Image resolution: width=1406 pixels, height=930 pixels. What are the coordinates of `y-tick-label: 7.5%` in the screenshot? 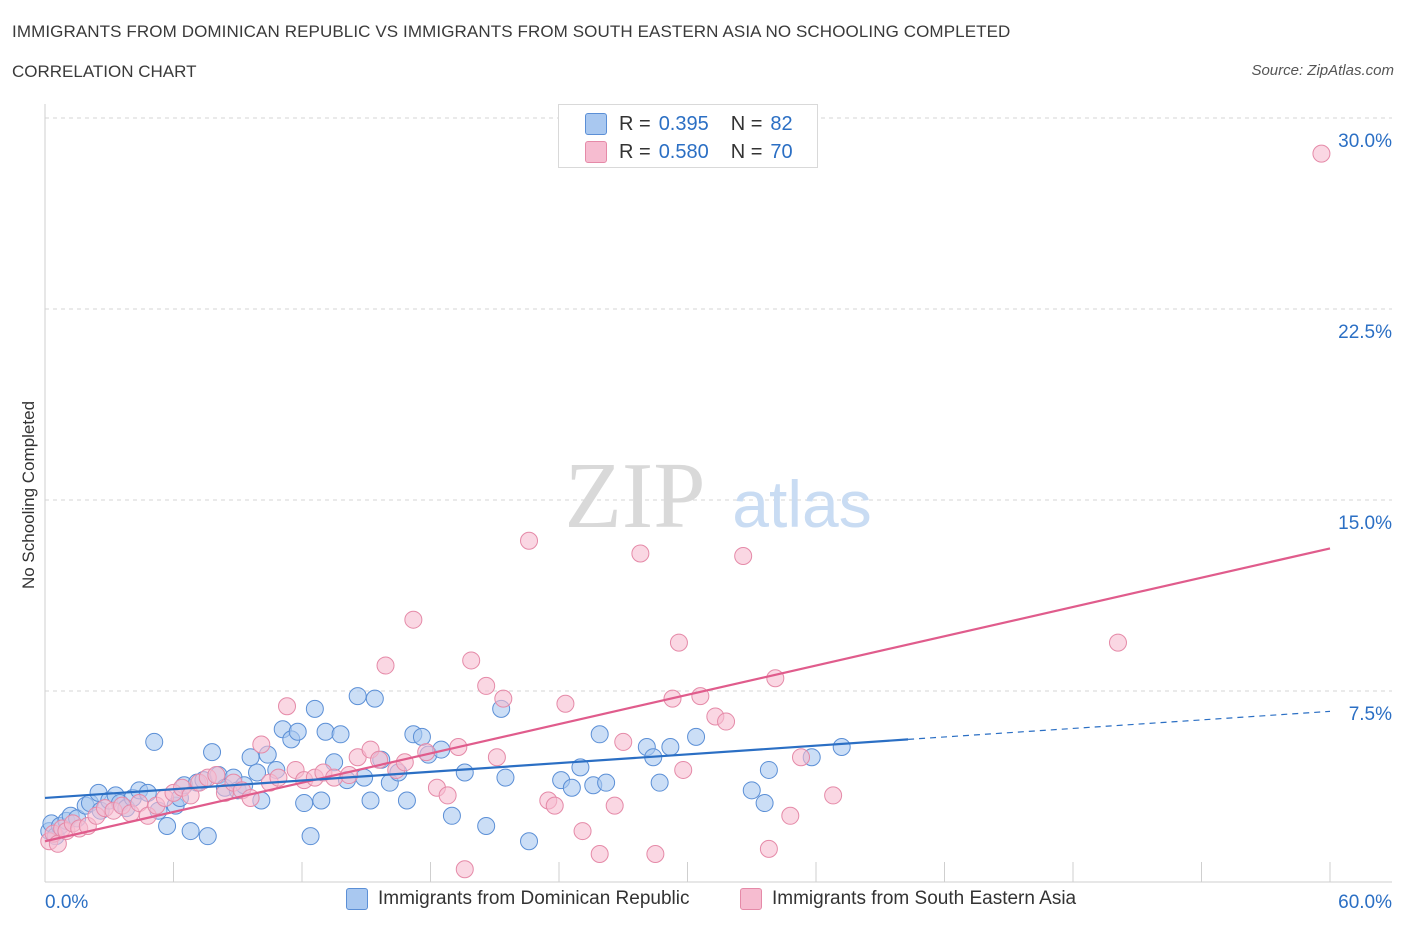 It's located at (1370, 714).